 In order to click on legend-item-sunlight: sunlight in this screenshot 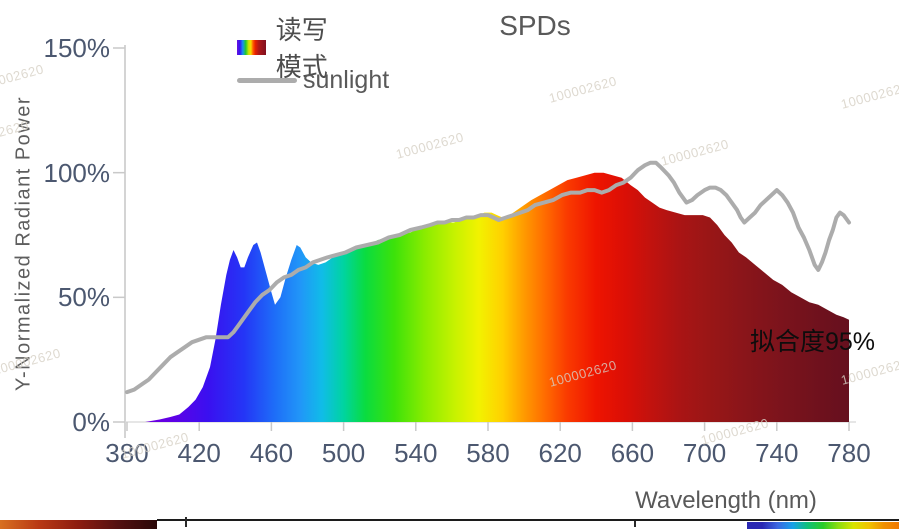, I will do `click(313, 80)`.